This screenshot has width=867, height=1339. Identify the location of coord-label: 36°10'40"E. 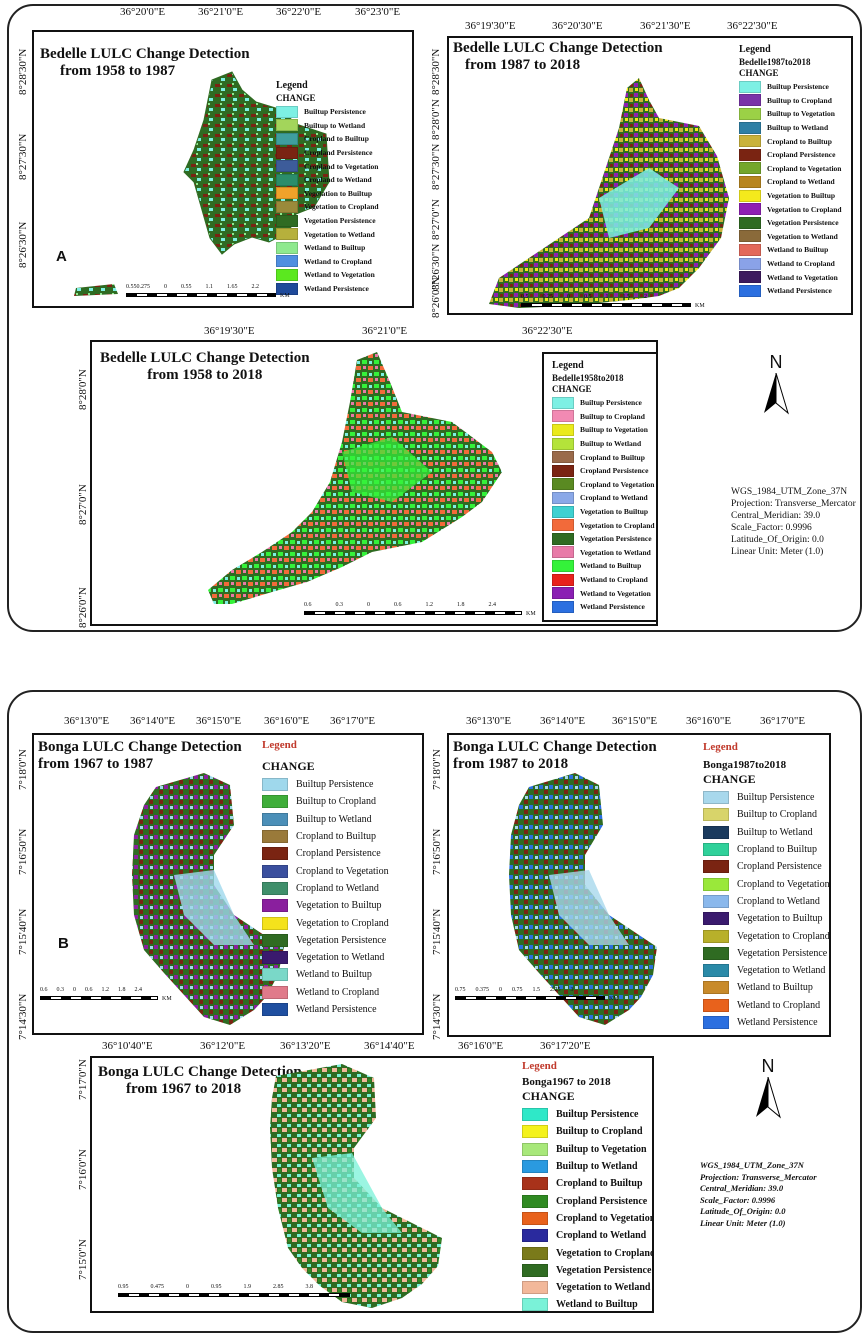
(127, 1046).